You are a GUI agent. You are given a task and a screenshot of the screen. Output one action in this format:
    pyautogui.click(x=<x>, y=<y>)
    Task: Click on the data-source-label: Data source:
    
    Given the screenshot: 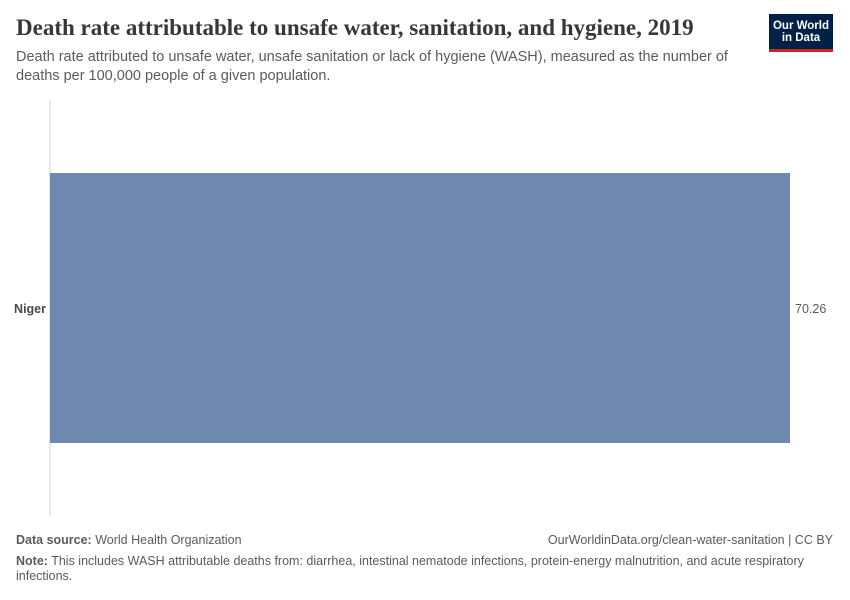 What is the action you would take?
    pyautogui.click(x=54, y=540)
    